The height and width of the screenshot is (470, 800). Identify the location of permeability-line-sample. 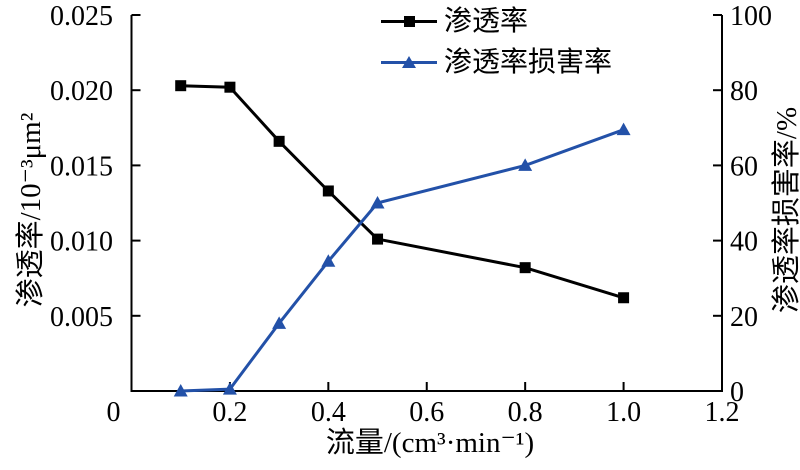
(409, 21).